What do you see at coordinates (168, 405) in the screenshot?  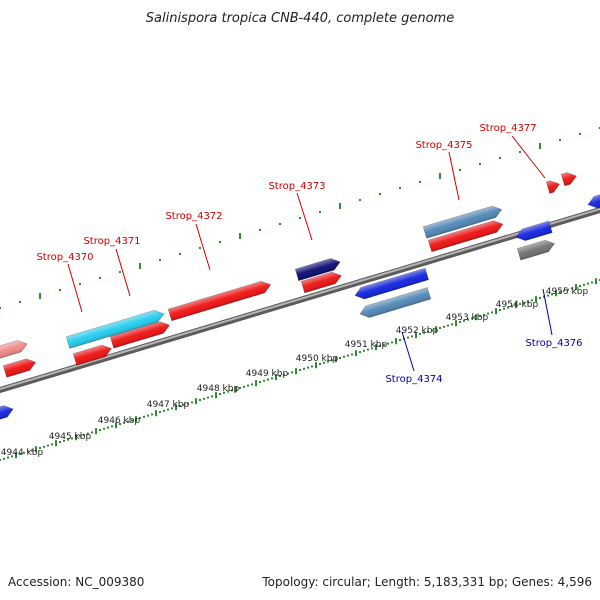 I see `scale-label: 4947 kbp` at bounding box center [168, 405].